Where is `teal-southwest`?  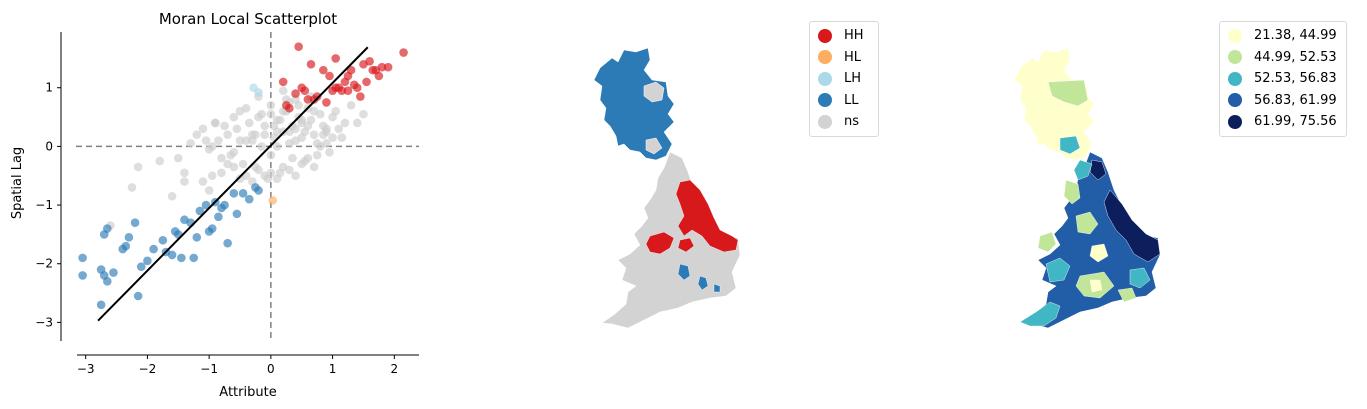
teal-southwest is located at coordinates (1040, 314).